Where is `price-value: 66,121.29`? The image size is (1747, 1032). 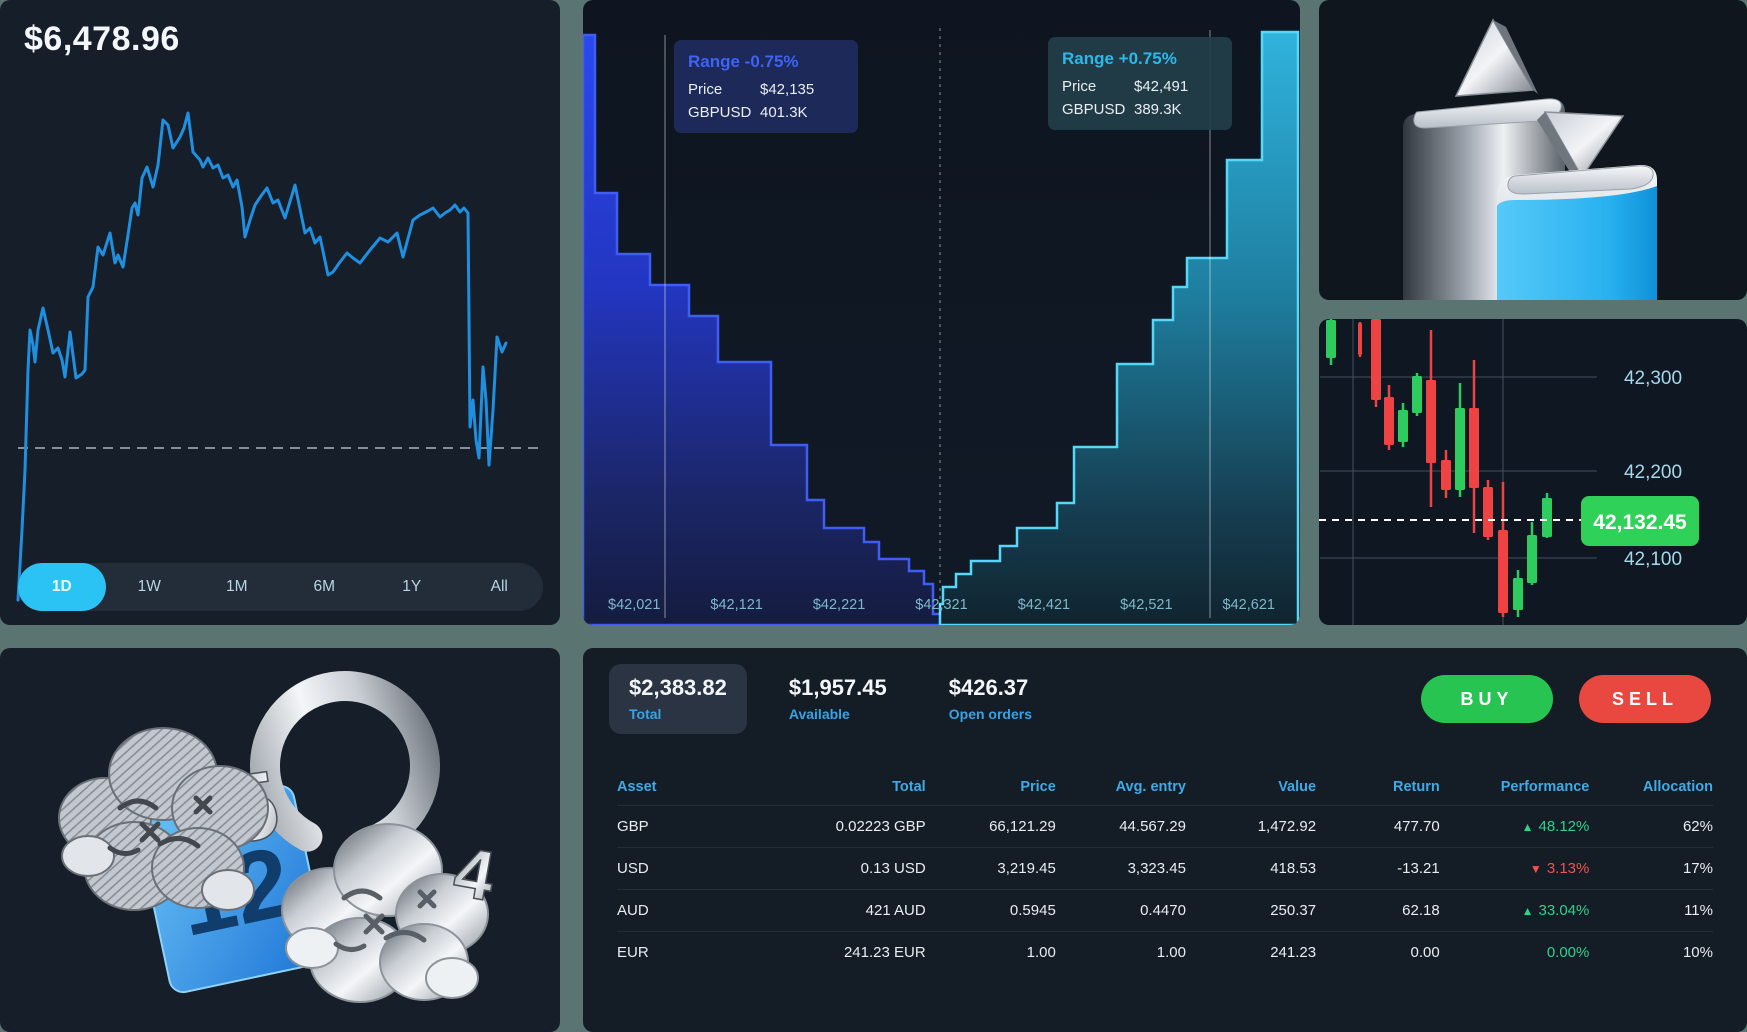
price-value: 66,121.29 is located at coordinates (1022, 826).